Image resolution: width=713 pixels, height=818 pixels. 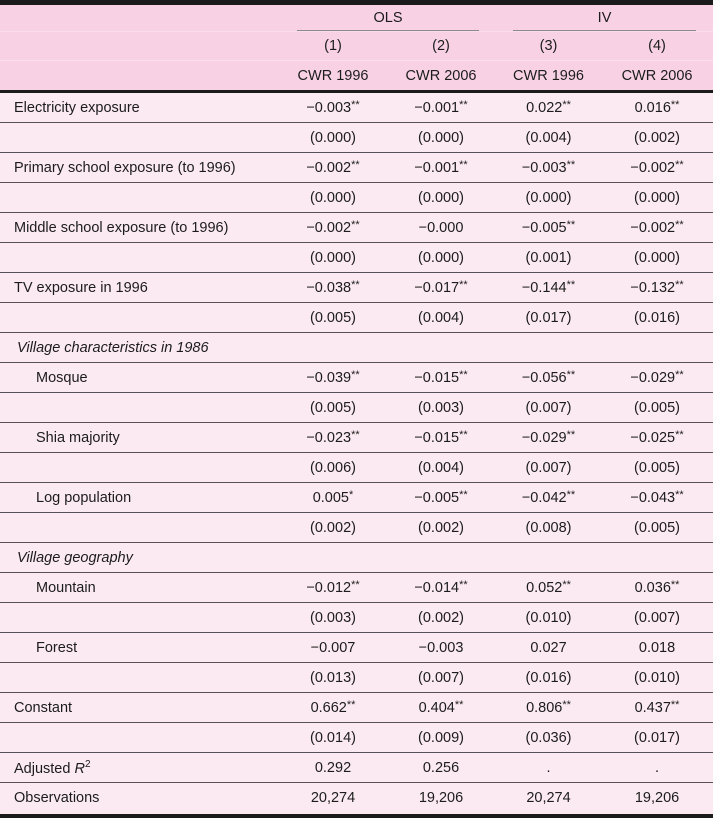 I want to click on column-header-2: CWR 2006, so click(x=441, y=76).